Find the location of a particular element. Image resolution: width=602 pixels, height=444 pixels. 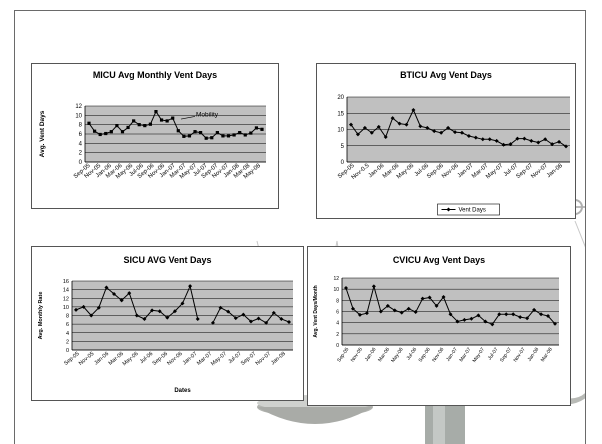

legend-marker is located at coordinates (448, 209).